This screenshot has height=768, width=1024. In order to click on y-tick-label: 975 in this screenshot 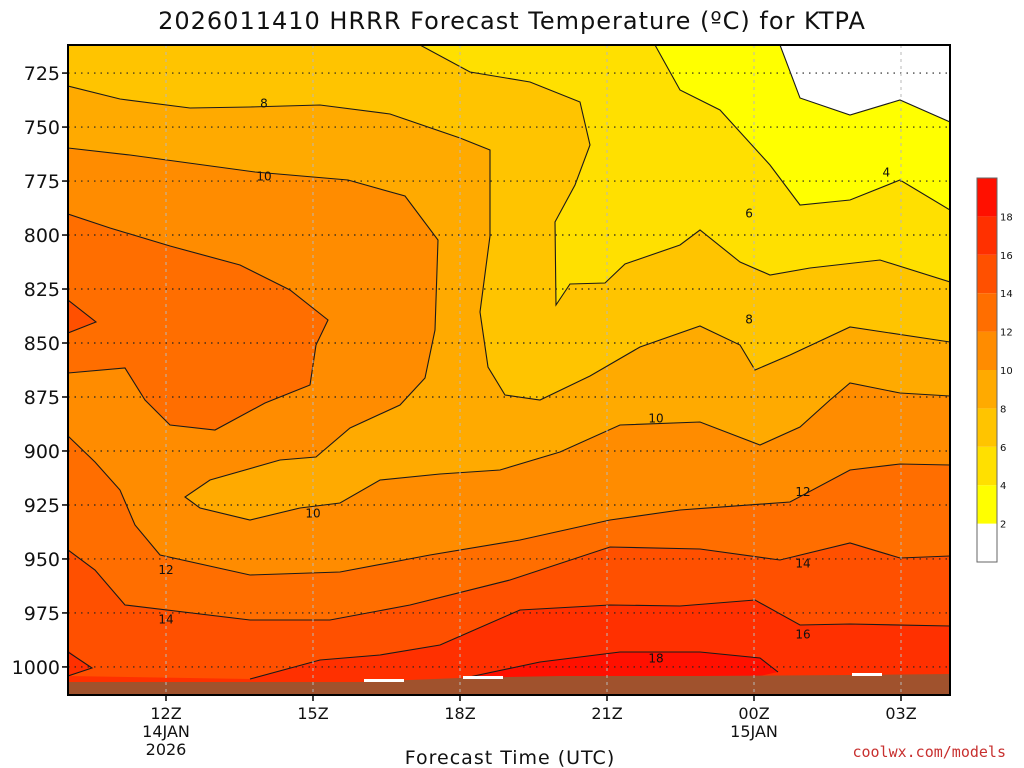, I will do `click(42, 614)`.